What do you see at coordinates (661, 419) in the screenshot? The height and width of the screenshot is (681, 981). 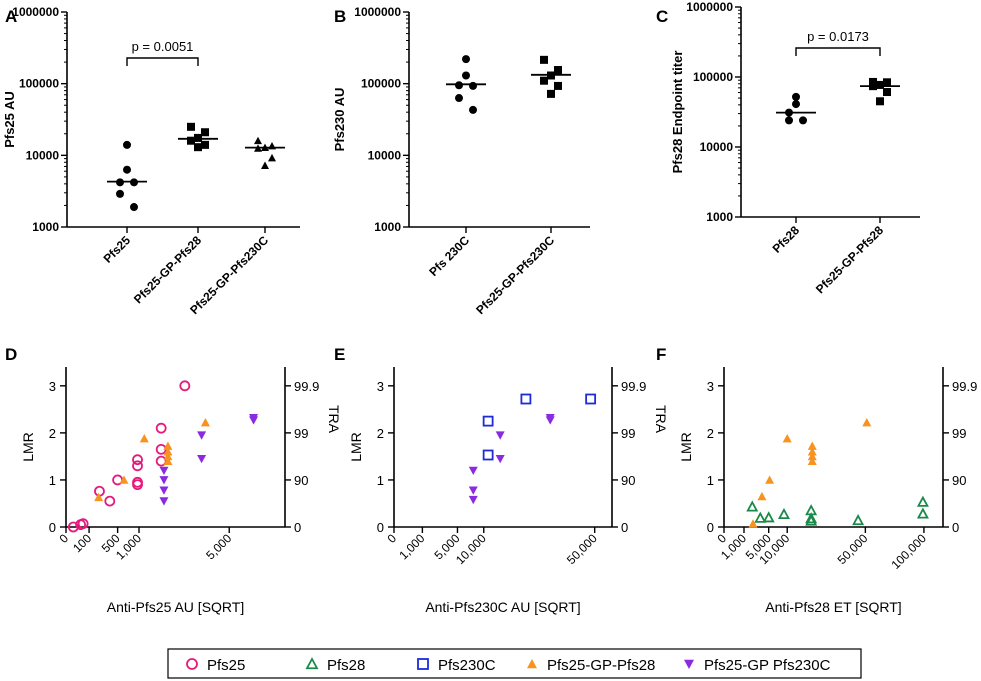 I see `y2-axis-label: TRA` at bounding box center [661, 419].